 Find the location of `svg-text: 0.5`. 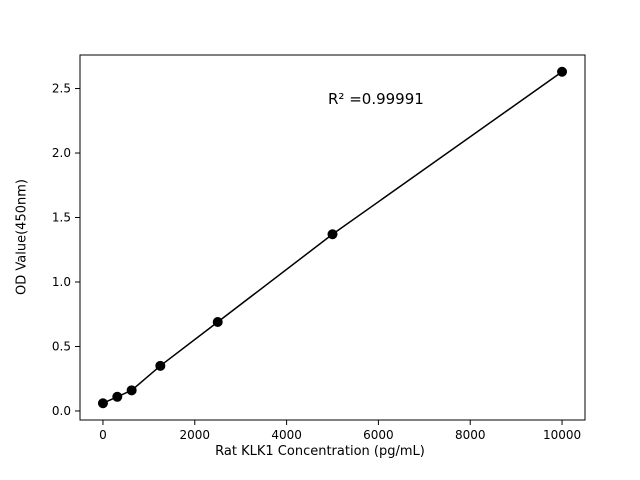

svg-text: 0.5 is located at coordinates (61, 346).